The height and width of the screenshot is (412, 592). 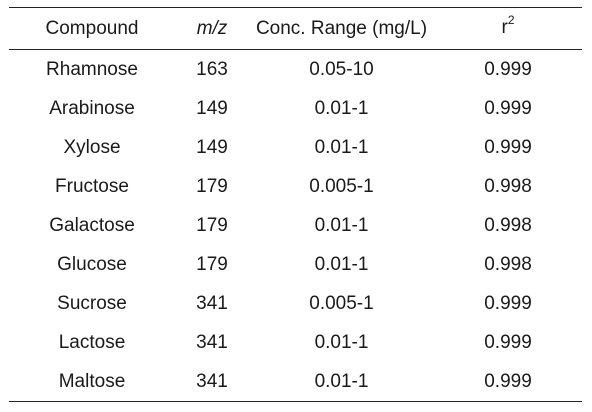 I want to click on table-row: Arabinose 149 0.01-1 0.999, so click(x=295, y=108).